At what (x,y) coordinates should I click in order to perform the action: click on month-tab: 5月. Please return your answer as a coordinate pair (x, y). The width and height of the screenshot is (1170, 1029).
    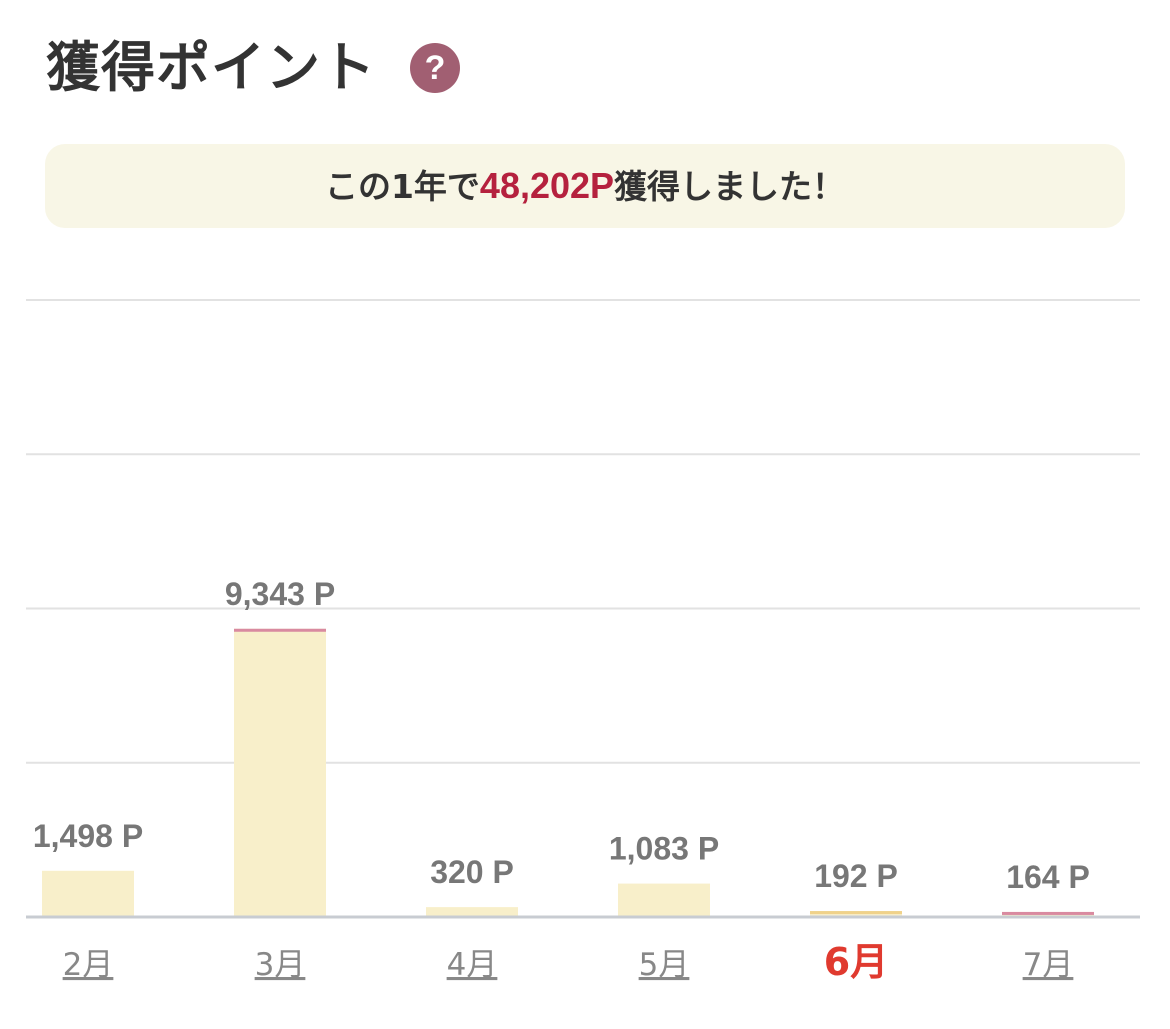
    Looking at the image, I should click on (664, 965).